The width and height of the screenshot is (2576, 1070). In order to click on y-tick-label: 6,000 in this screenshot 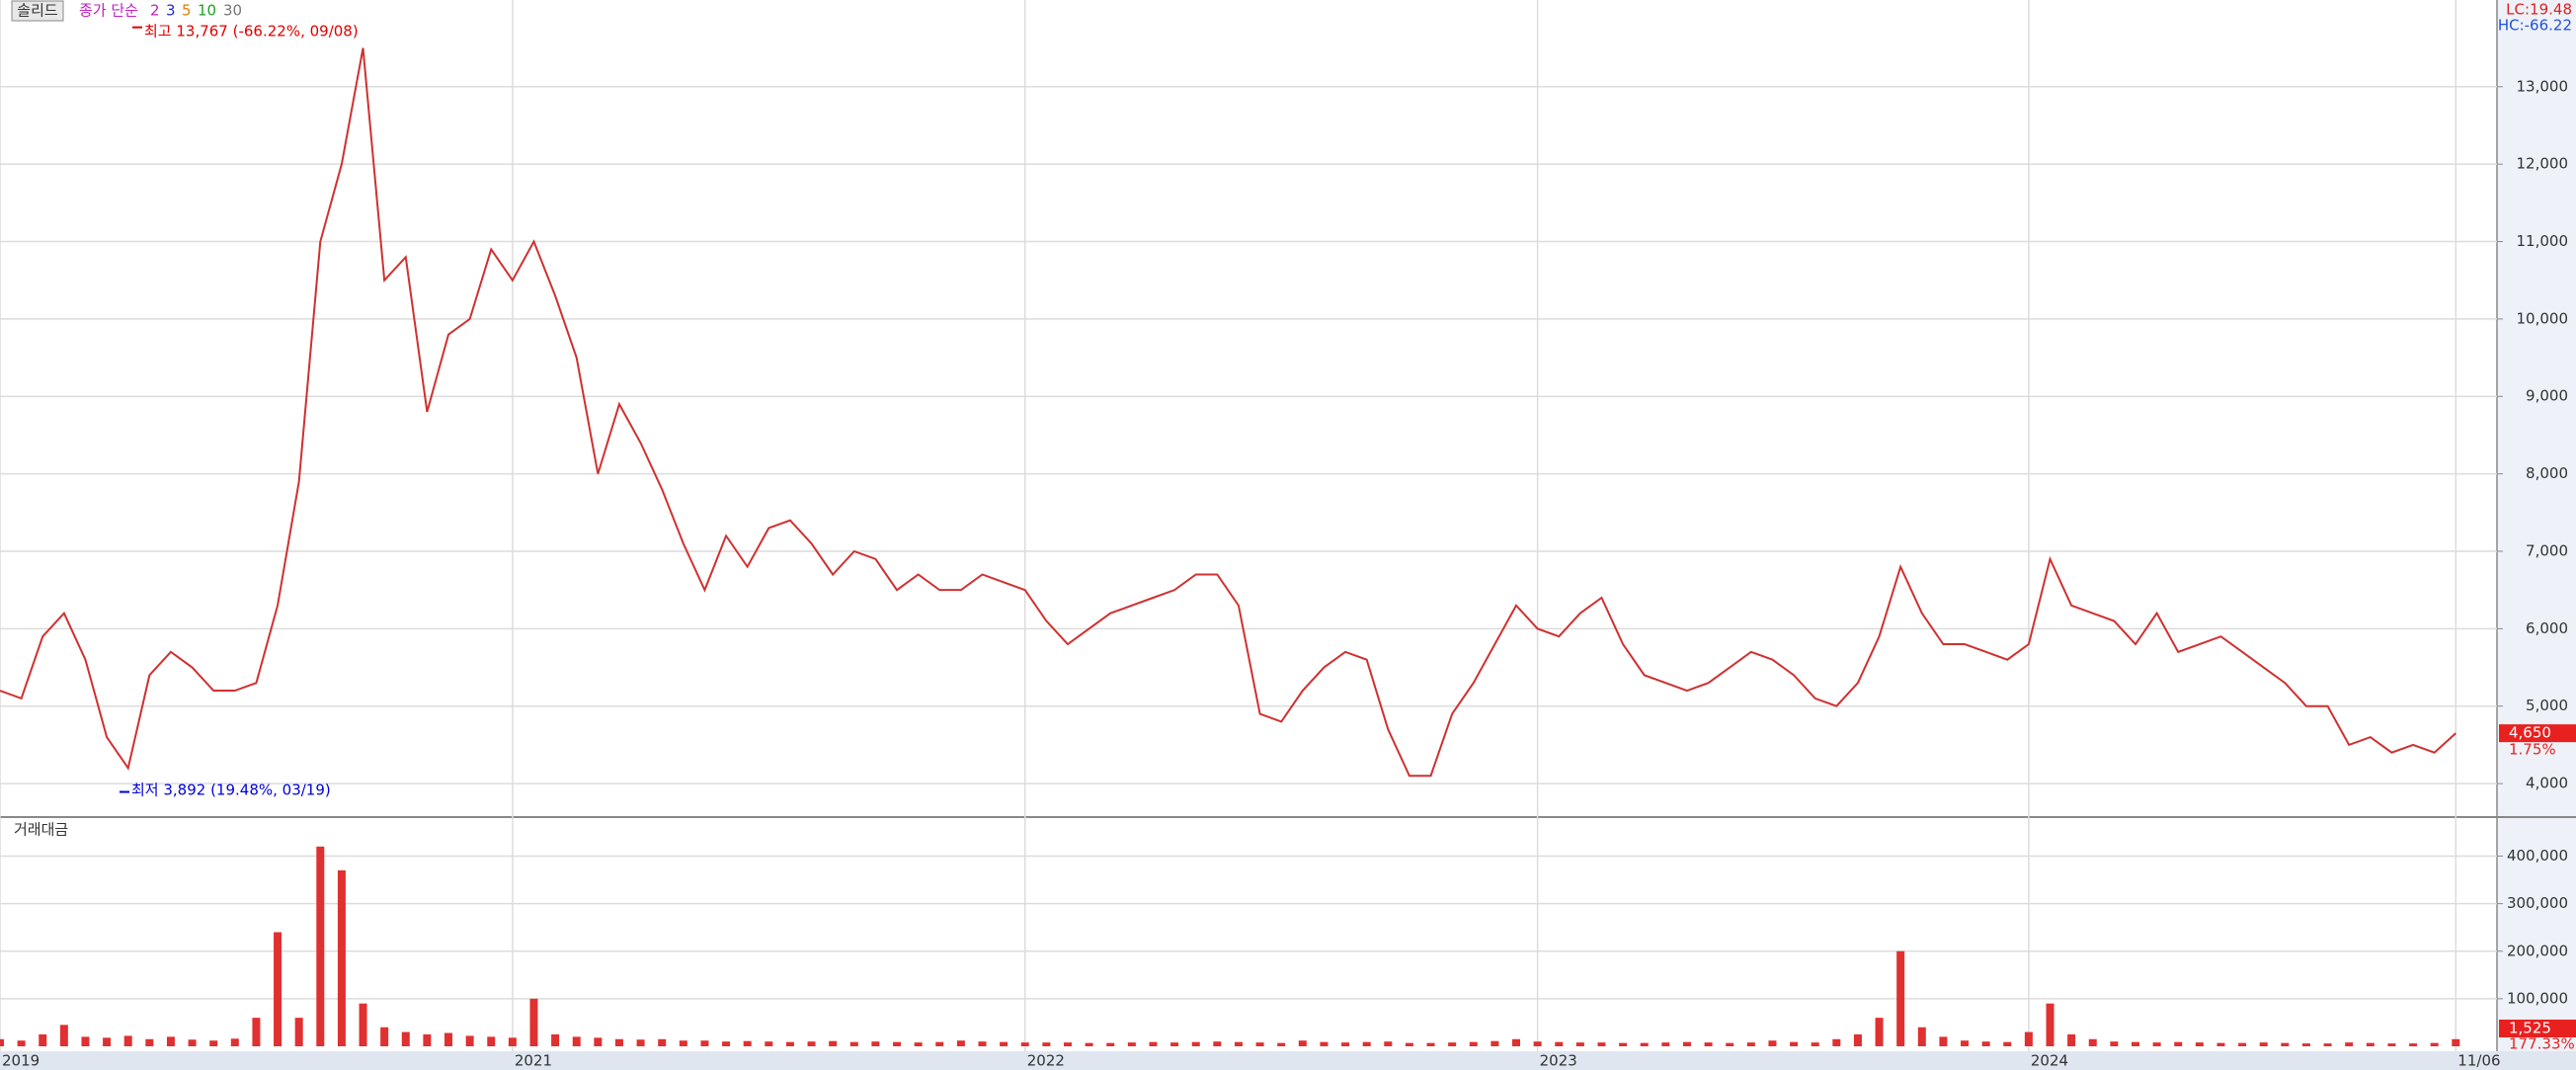, I will do `click(2547, 628)`.